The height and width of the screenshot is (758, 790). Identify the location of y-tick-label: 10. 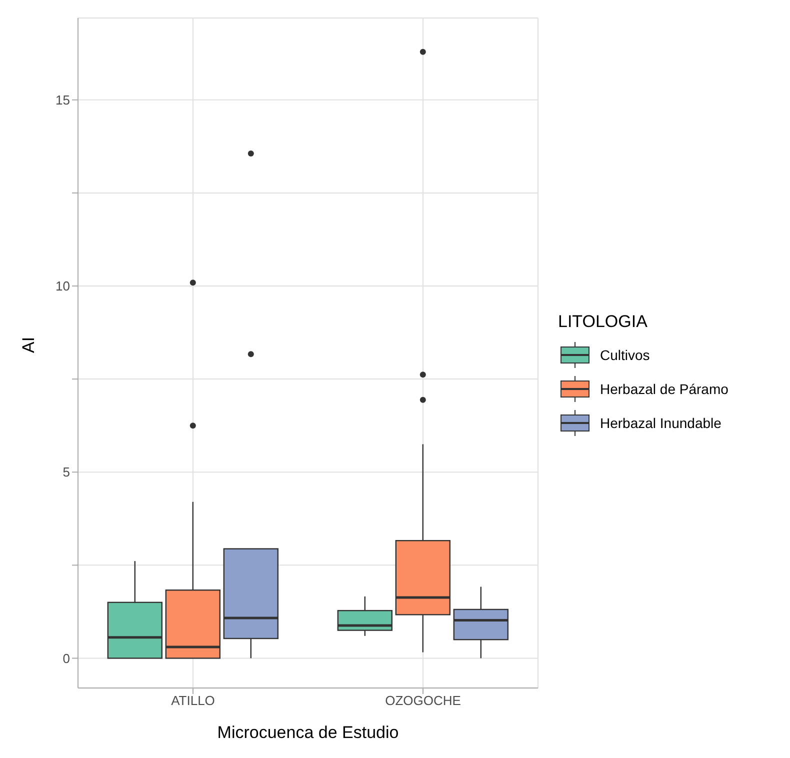
(63, 286).